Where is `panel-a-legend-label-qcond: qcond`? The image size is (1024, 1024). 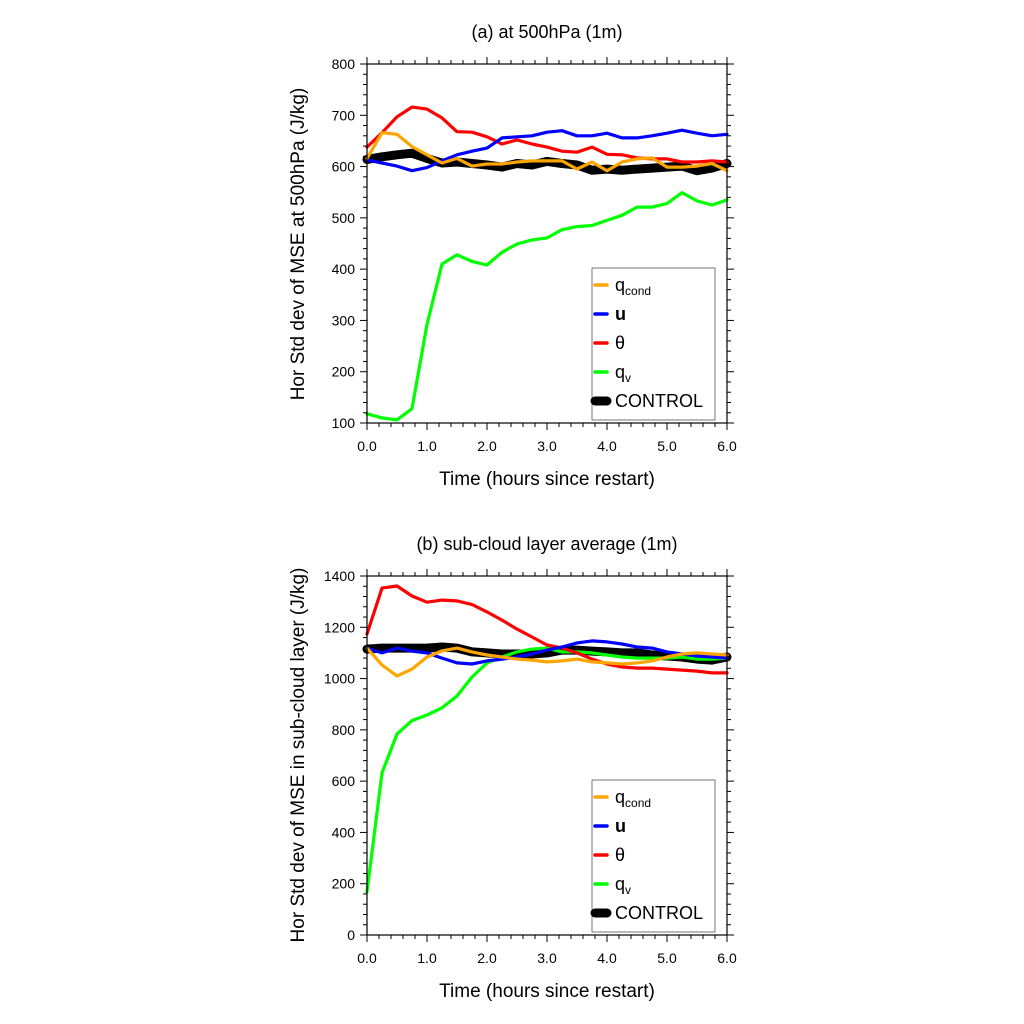 panel-a-legend-label-qcond: qcond is located at coordinates (633, 286).